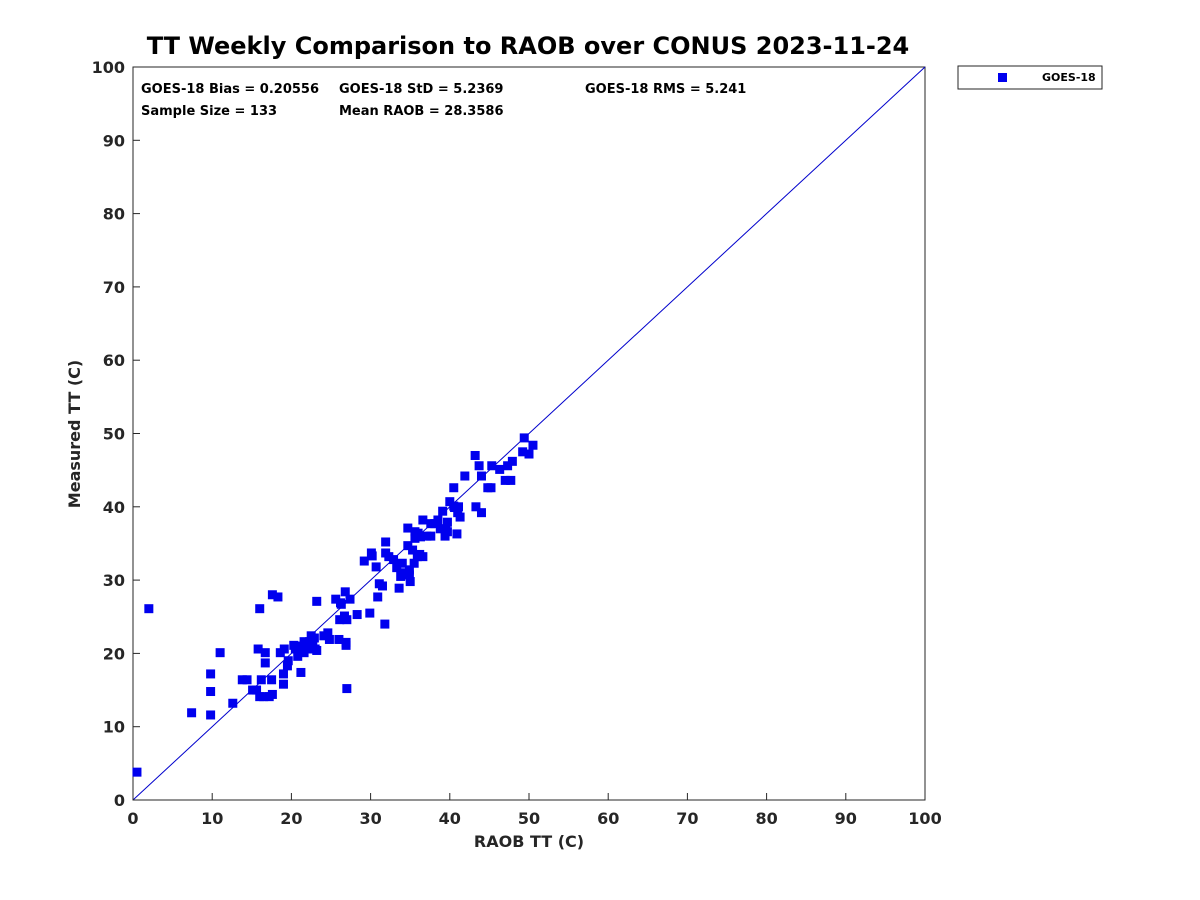  I want to click on x-tick-label: 60, so click(608, 818).